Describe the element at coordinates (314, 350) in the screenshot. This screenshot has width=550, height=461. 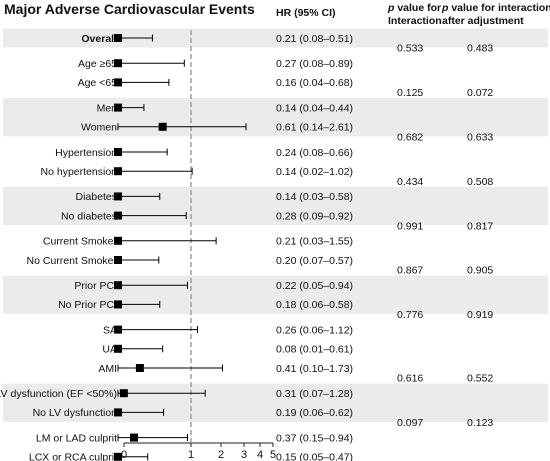
I see `hr-ci-text: 0.08 (0.01–0.61)` at that location.